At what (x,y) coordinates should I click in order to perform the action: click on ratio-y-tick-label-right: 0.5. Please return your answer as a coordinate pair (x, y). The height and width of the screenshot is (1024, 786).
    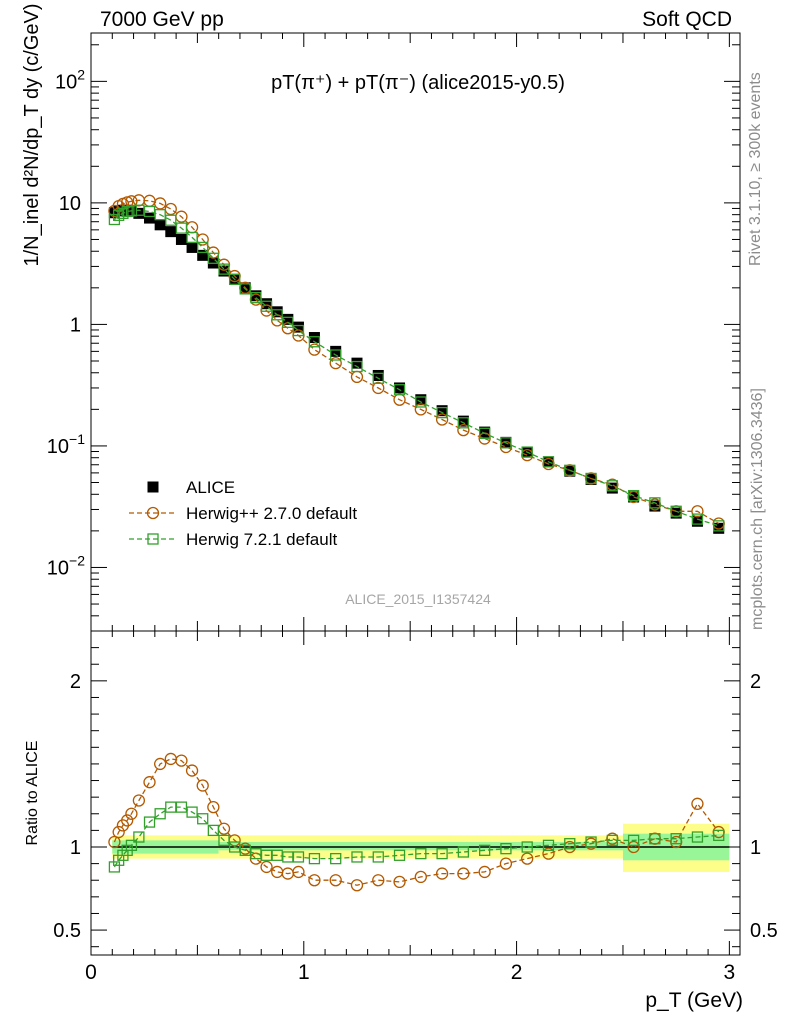
    Looking at the image, I should click on (764, 931).